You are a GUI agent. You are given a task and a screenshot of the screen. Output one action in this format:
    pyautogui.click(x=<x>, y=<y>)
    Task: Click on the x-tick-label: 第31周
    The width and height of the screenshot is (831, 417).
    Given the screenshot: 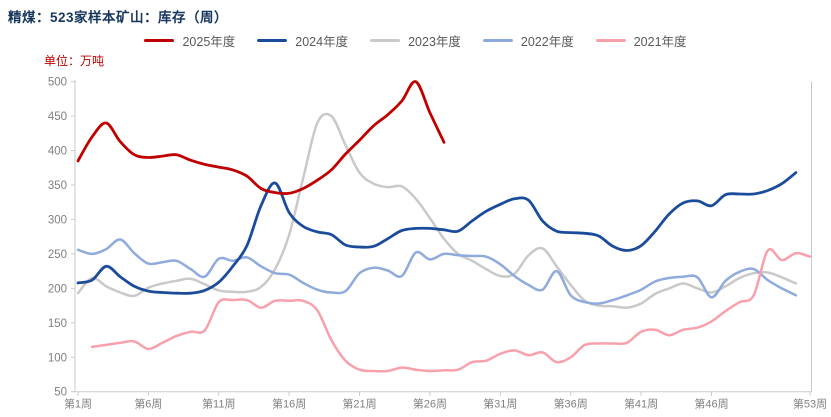 What is the action you would take?
    pyautogui.click(x=500, y=404)
    